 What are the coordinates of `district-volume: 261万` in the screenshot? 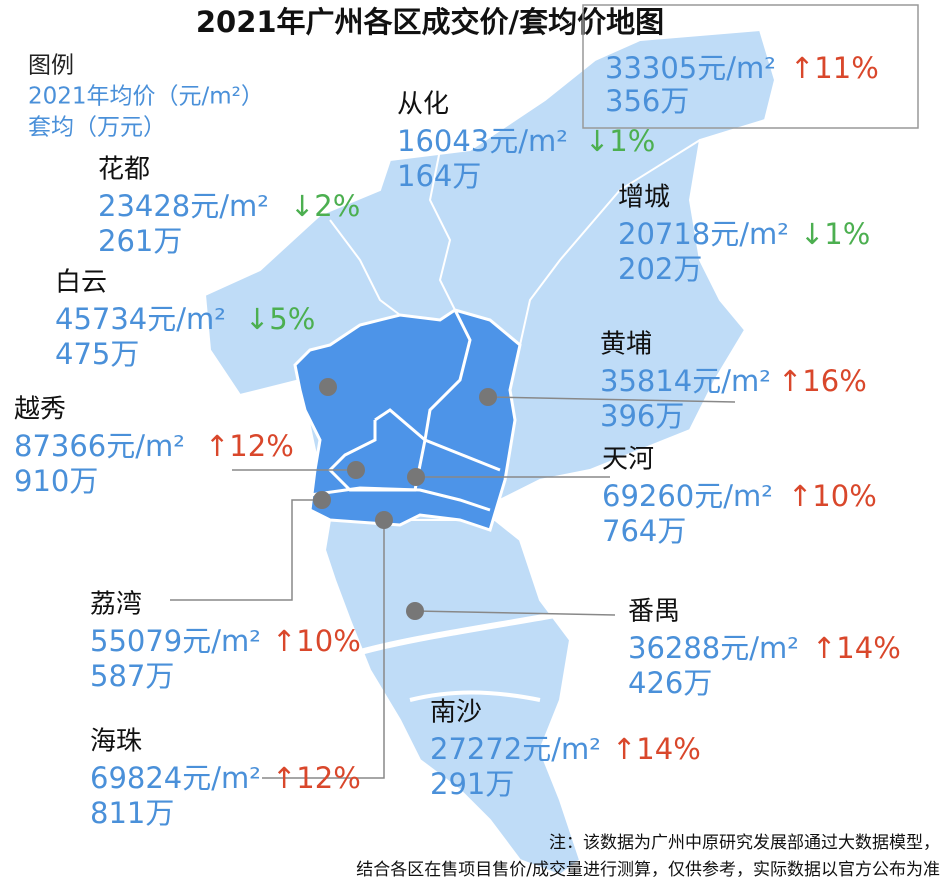 It's located at (140, 241).